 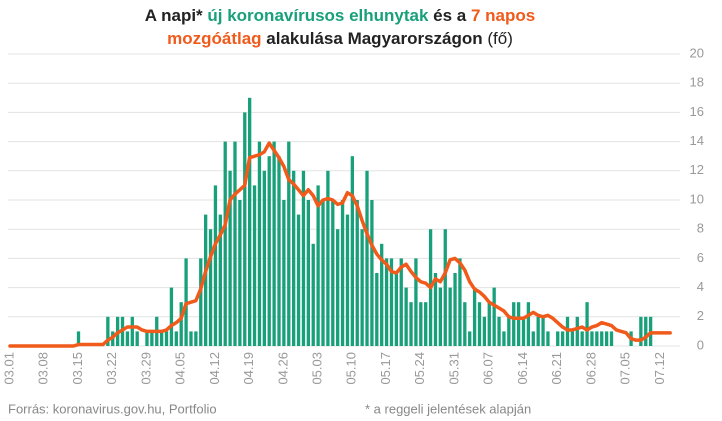 I want to click on y-tick-label: 12, so click(x=697, y=169).